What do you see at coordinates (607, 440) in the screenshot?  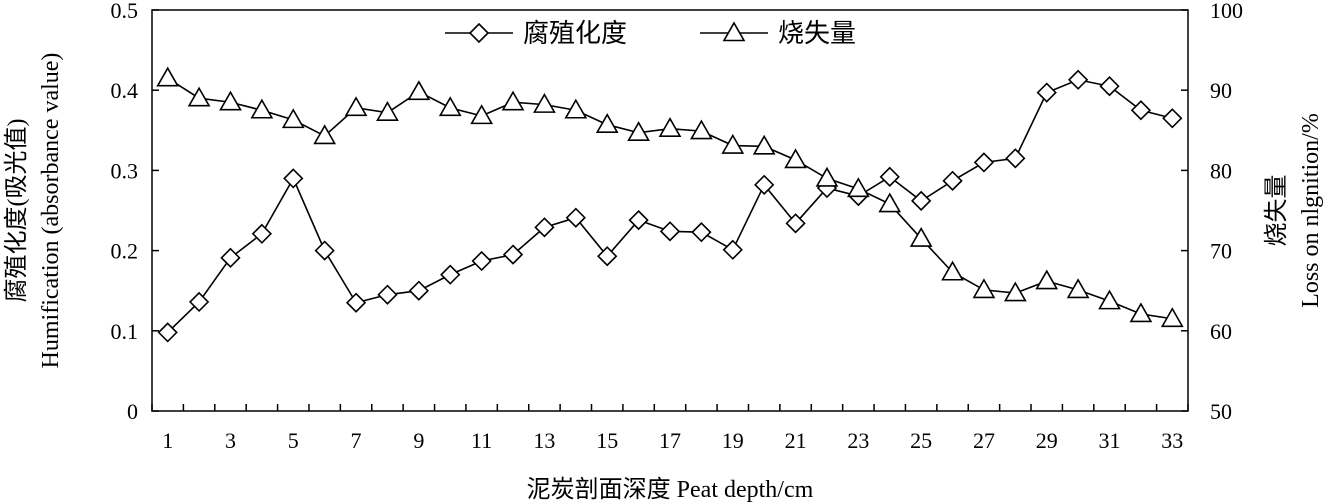 I see `x-tick-label: 15` at bounding box center [607, 440].